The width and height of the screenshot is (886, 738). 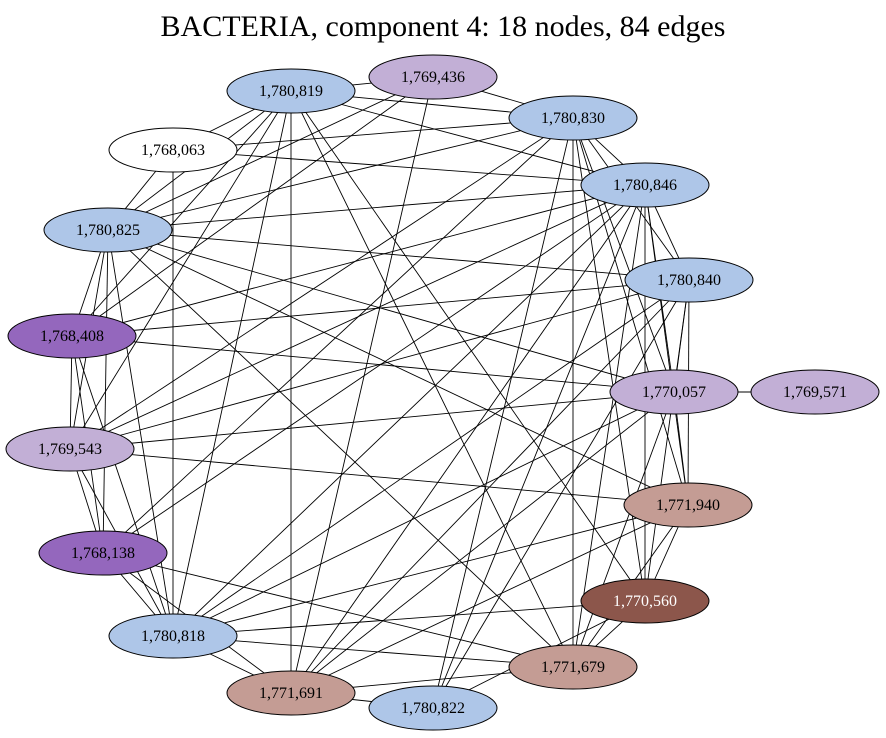 I want to click on node-label: 1,771,940, so click(x=688, y=505).